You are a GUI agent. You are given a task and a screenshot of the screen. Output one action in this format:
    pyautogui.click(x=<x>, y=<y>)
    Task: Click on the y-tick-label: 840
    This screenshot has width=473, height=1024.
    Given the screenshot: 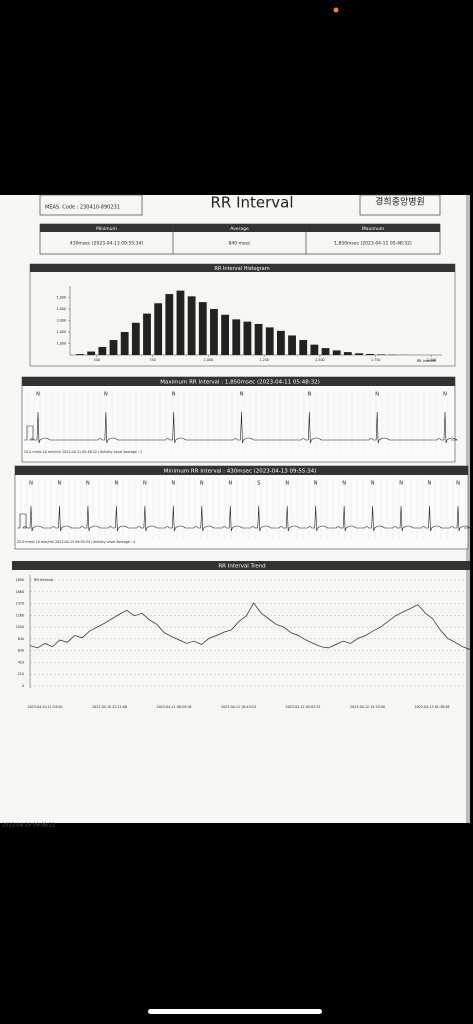 What is the action you would take?
    pyautogui.click(x=21, y=639)
    